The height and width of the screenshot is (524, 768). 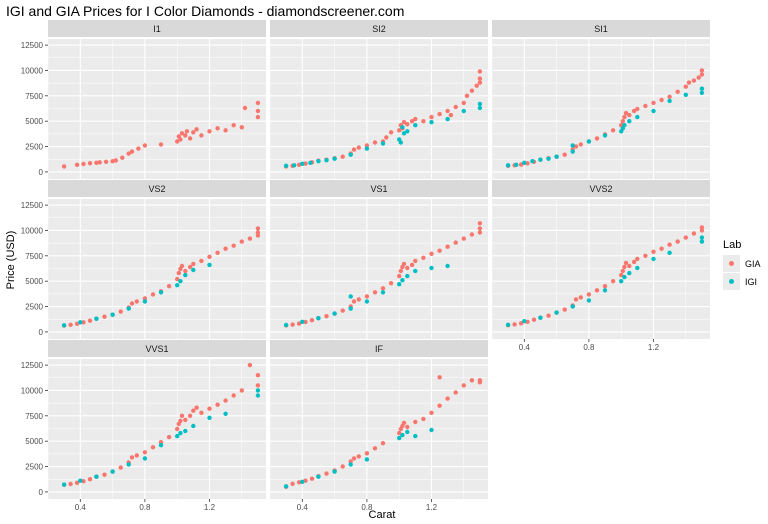 I want to click on facet-strip, so click(x=157, y=348).